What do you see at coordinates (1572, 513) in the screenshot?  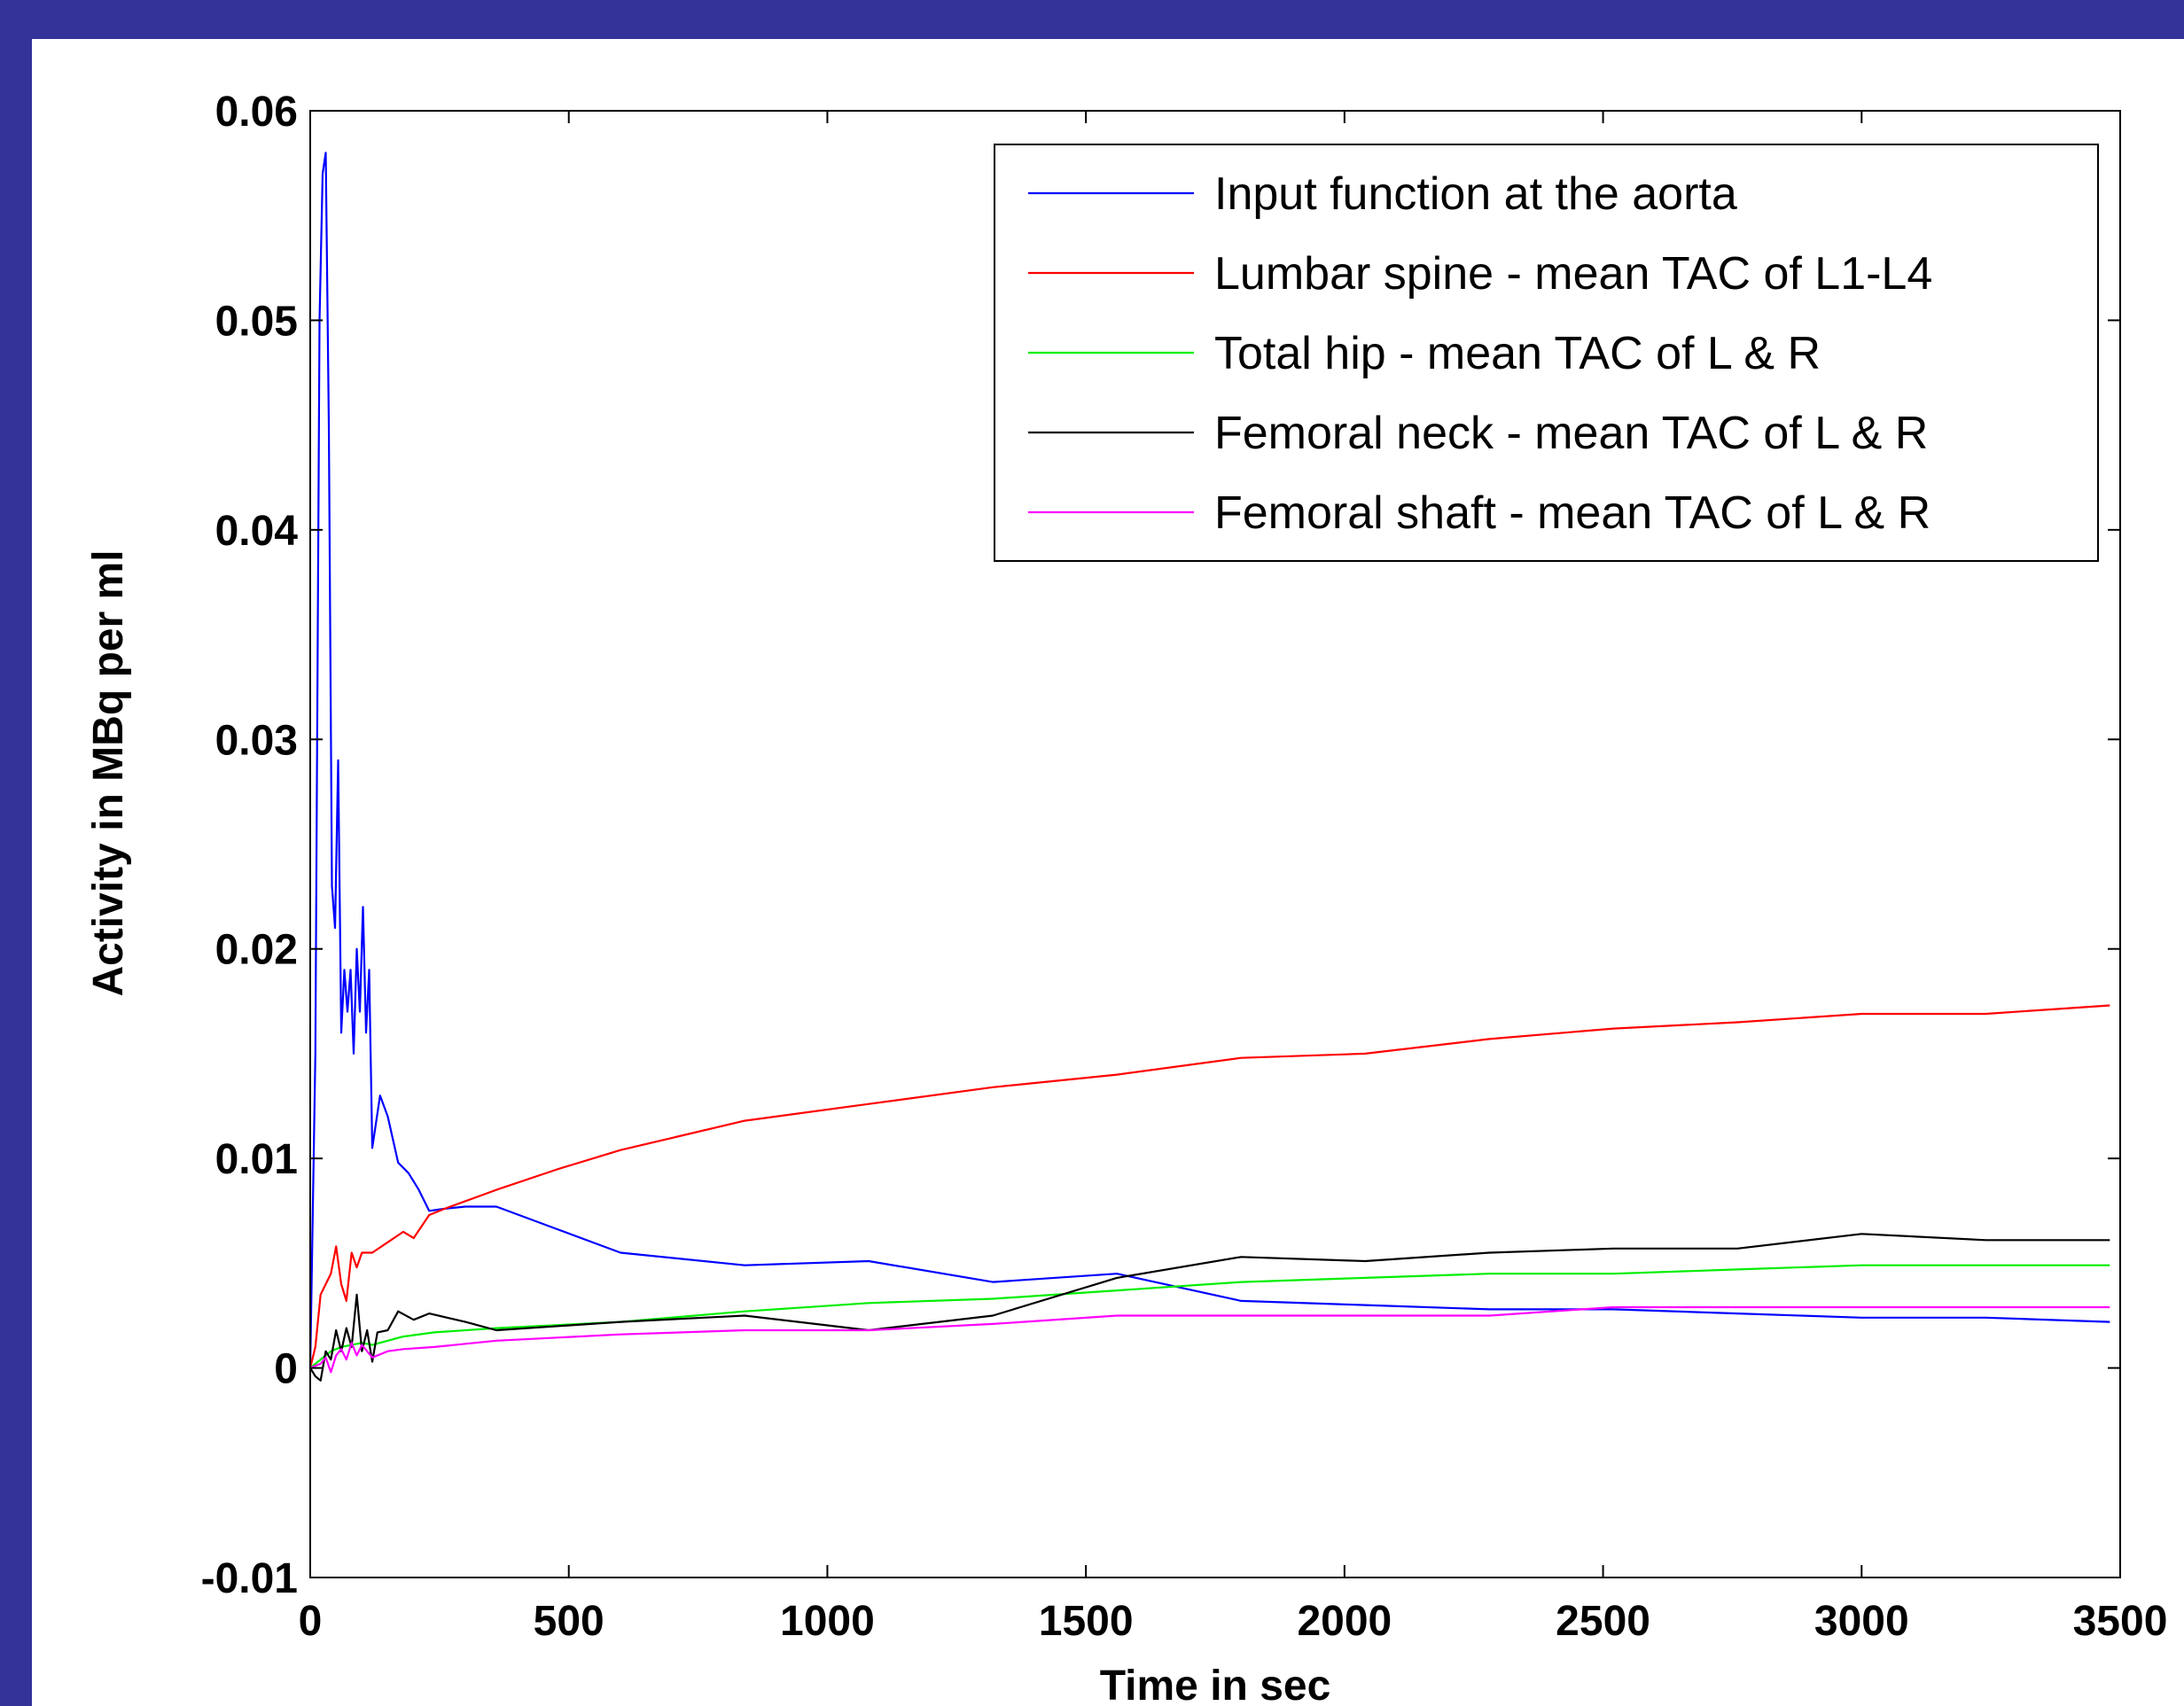 I see `legend-label: Femoral shaft - mean TAC of L & R` at bounding box center [1572, 513].